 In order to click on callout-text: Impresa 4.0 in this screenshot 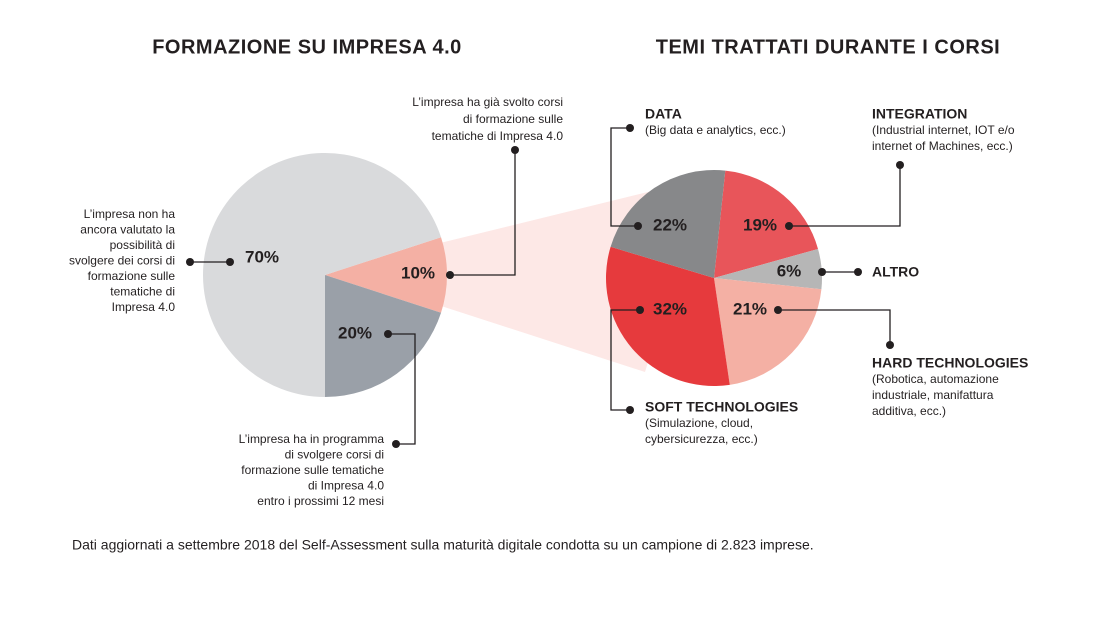, I will do `click(144, 307)`.